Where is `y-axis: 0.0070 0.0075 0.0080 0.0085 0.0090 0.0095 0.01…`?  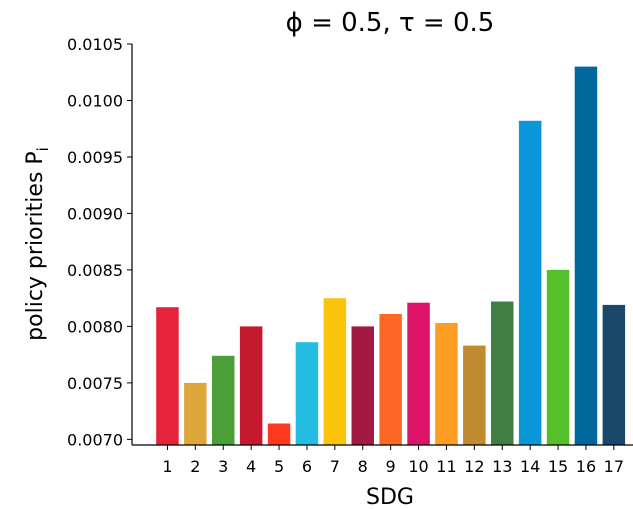 y-axis: 0.0070 0.0075 0.0080 0.0085 0.0090 0.0095 0.01… is located at coordinates (99, 242).